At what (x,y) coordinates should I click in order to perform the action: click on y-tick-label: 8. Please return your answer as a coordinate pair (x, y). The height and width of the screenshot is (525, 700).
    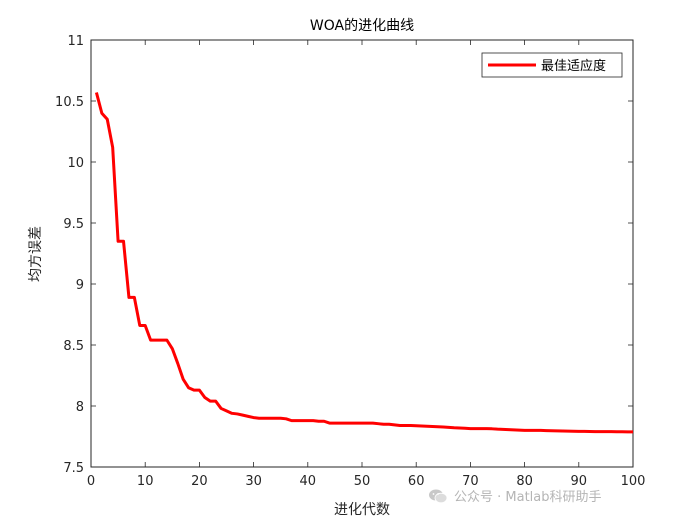
    Looking at the image, I should click on (80, 407).